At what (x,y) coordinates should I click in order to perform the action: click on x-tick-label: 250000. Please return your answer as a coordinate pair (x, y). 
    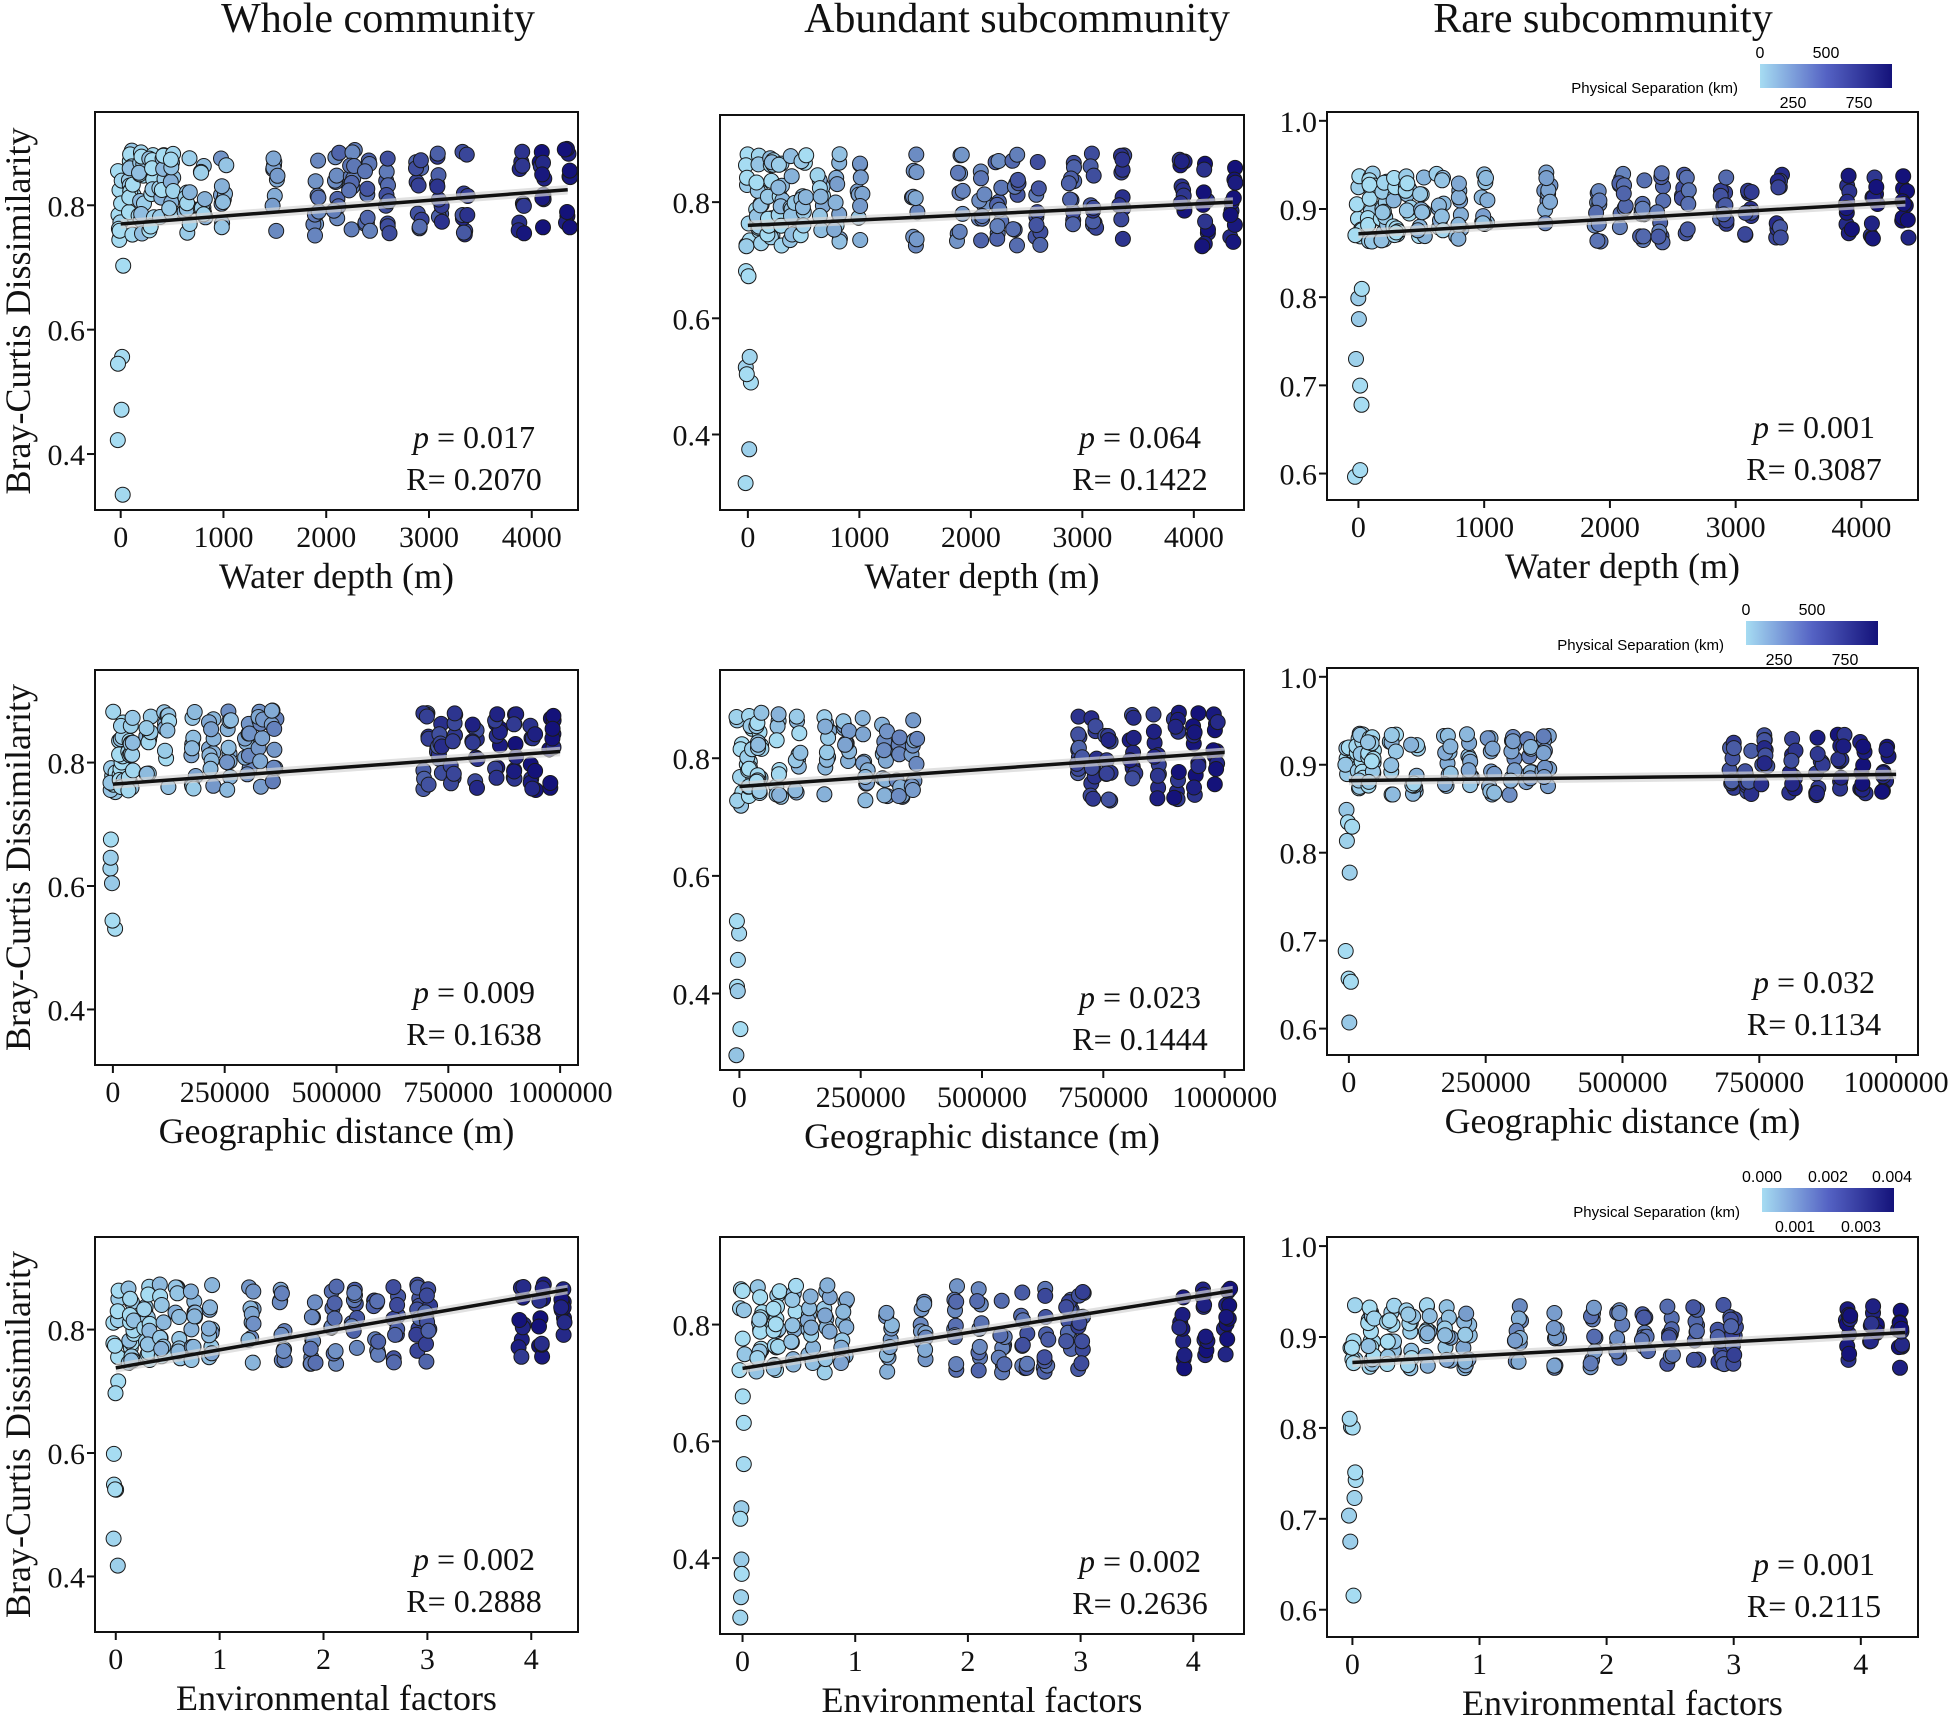
    Looking at the image, I should click on (861, 1097).